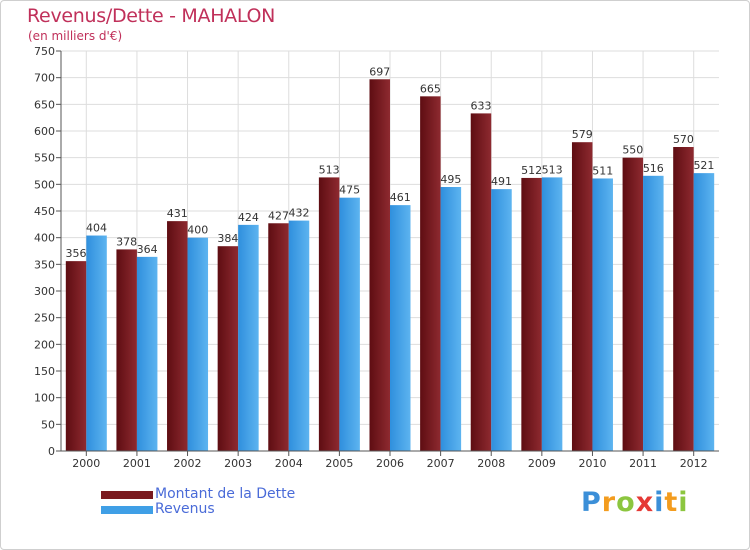 This screenshot has height=550, width=750. Describe the element at coordinates (44, 264) in the screenshot. I see `y-tick-label: 350` at that location.